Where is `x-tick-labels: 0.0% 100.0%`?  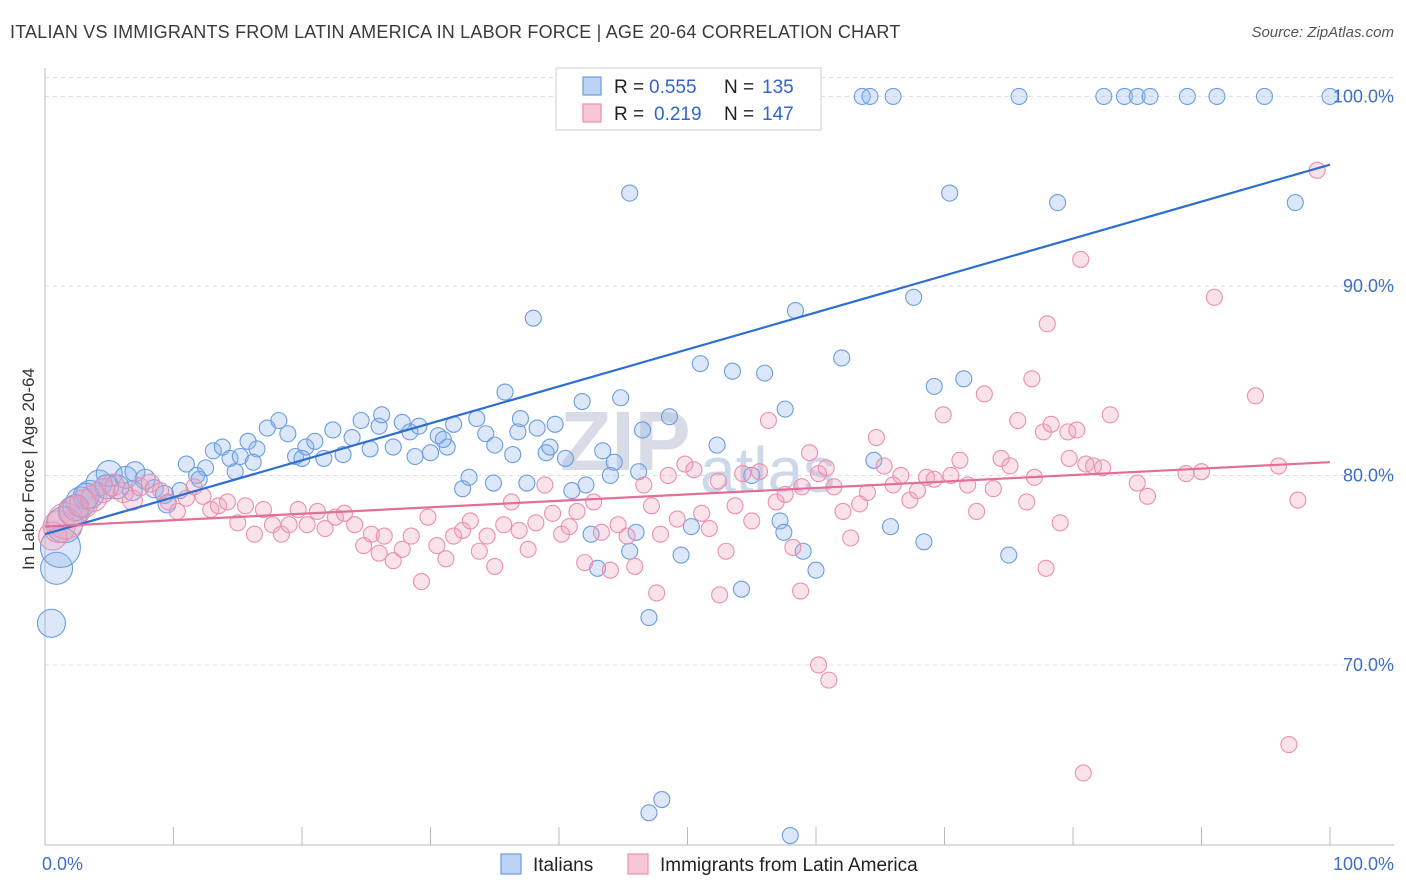 x-tick-labels: 0.0% 100.0% is located at coordinates (718, 864).